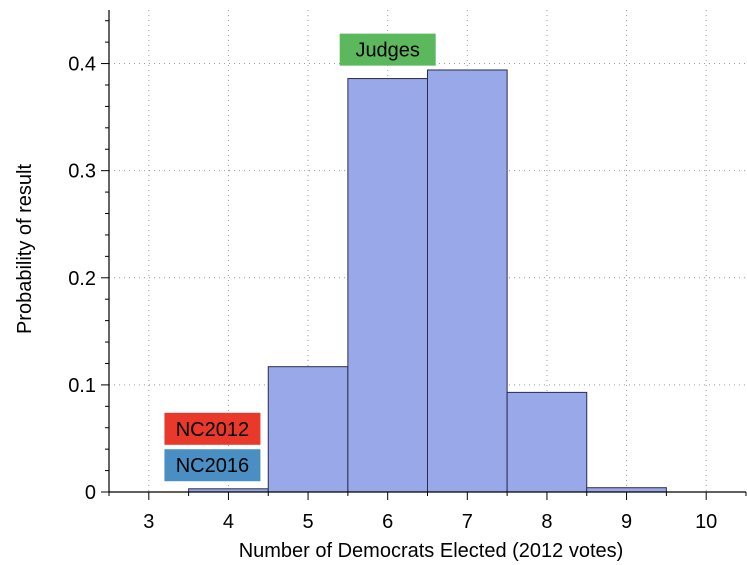 The image size is (747, 565). I want to click on x-tick-label: 10, so click(706, 522).